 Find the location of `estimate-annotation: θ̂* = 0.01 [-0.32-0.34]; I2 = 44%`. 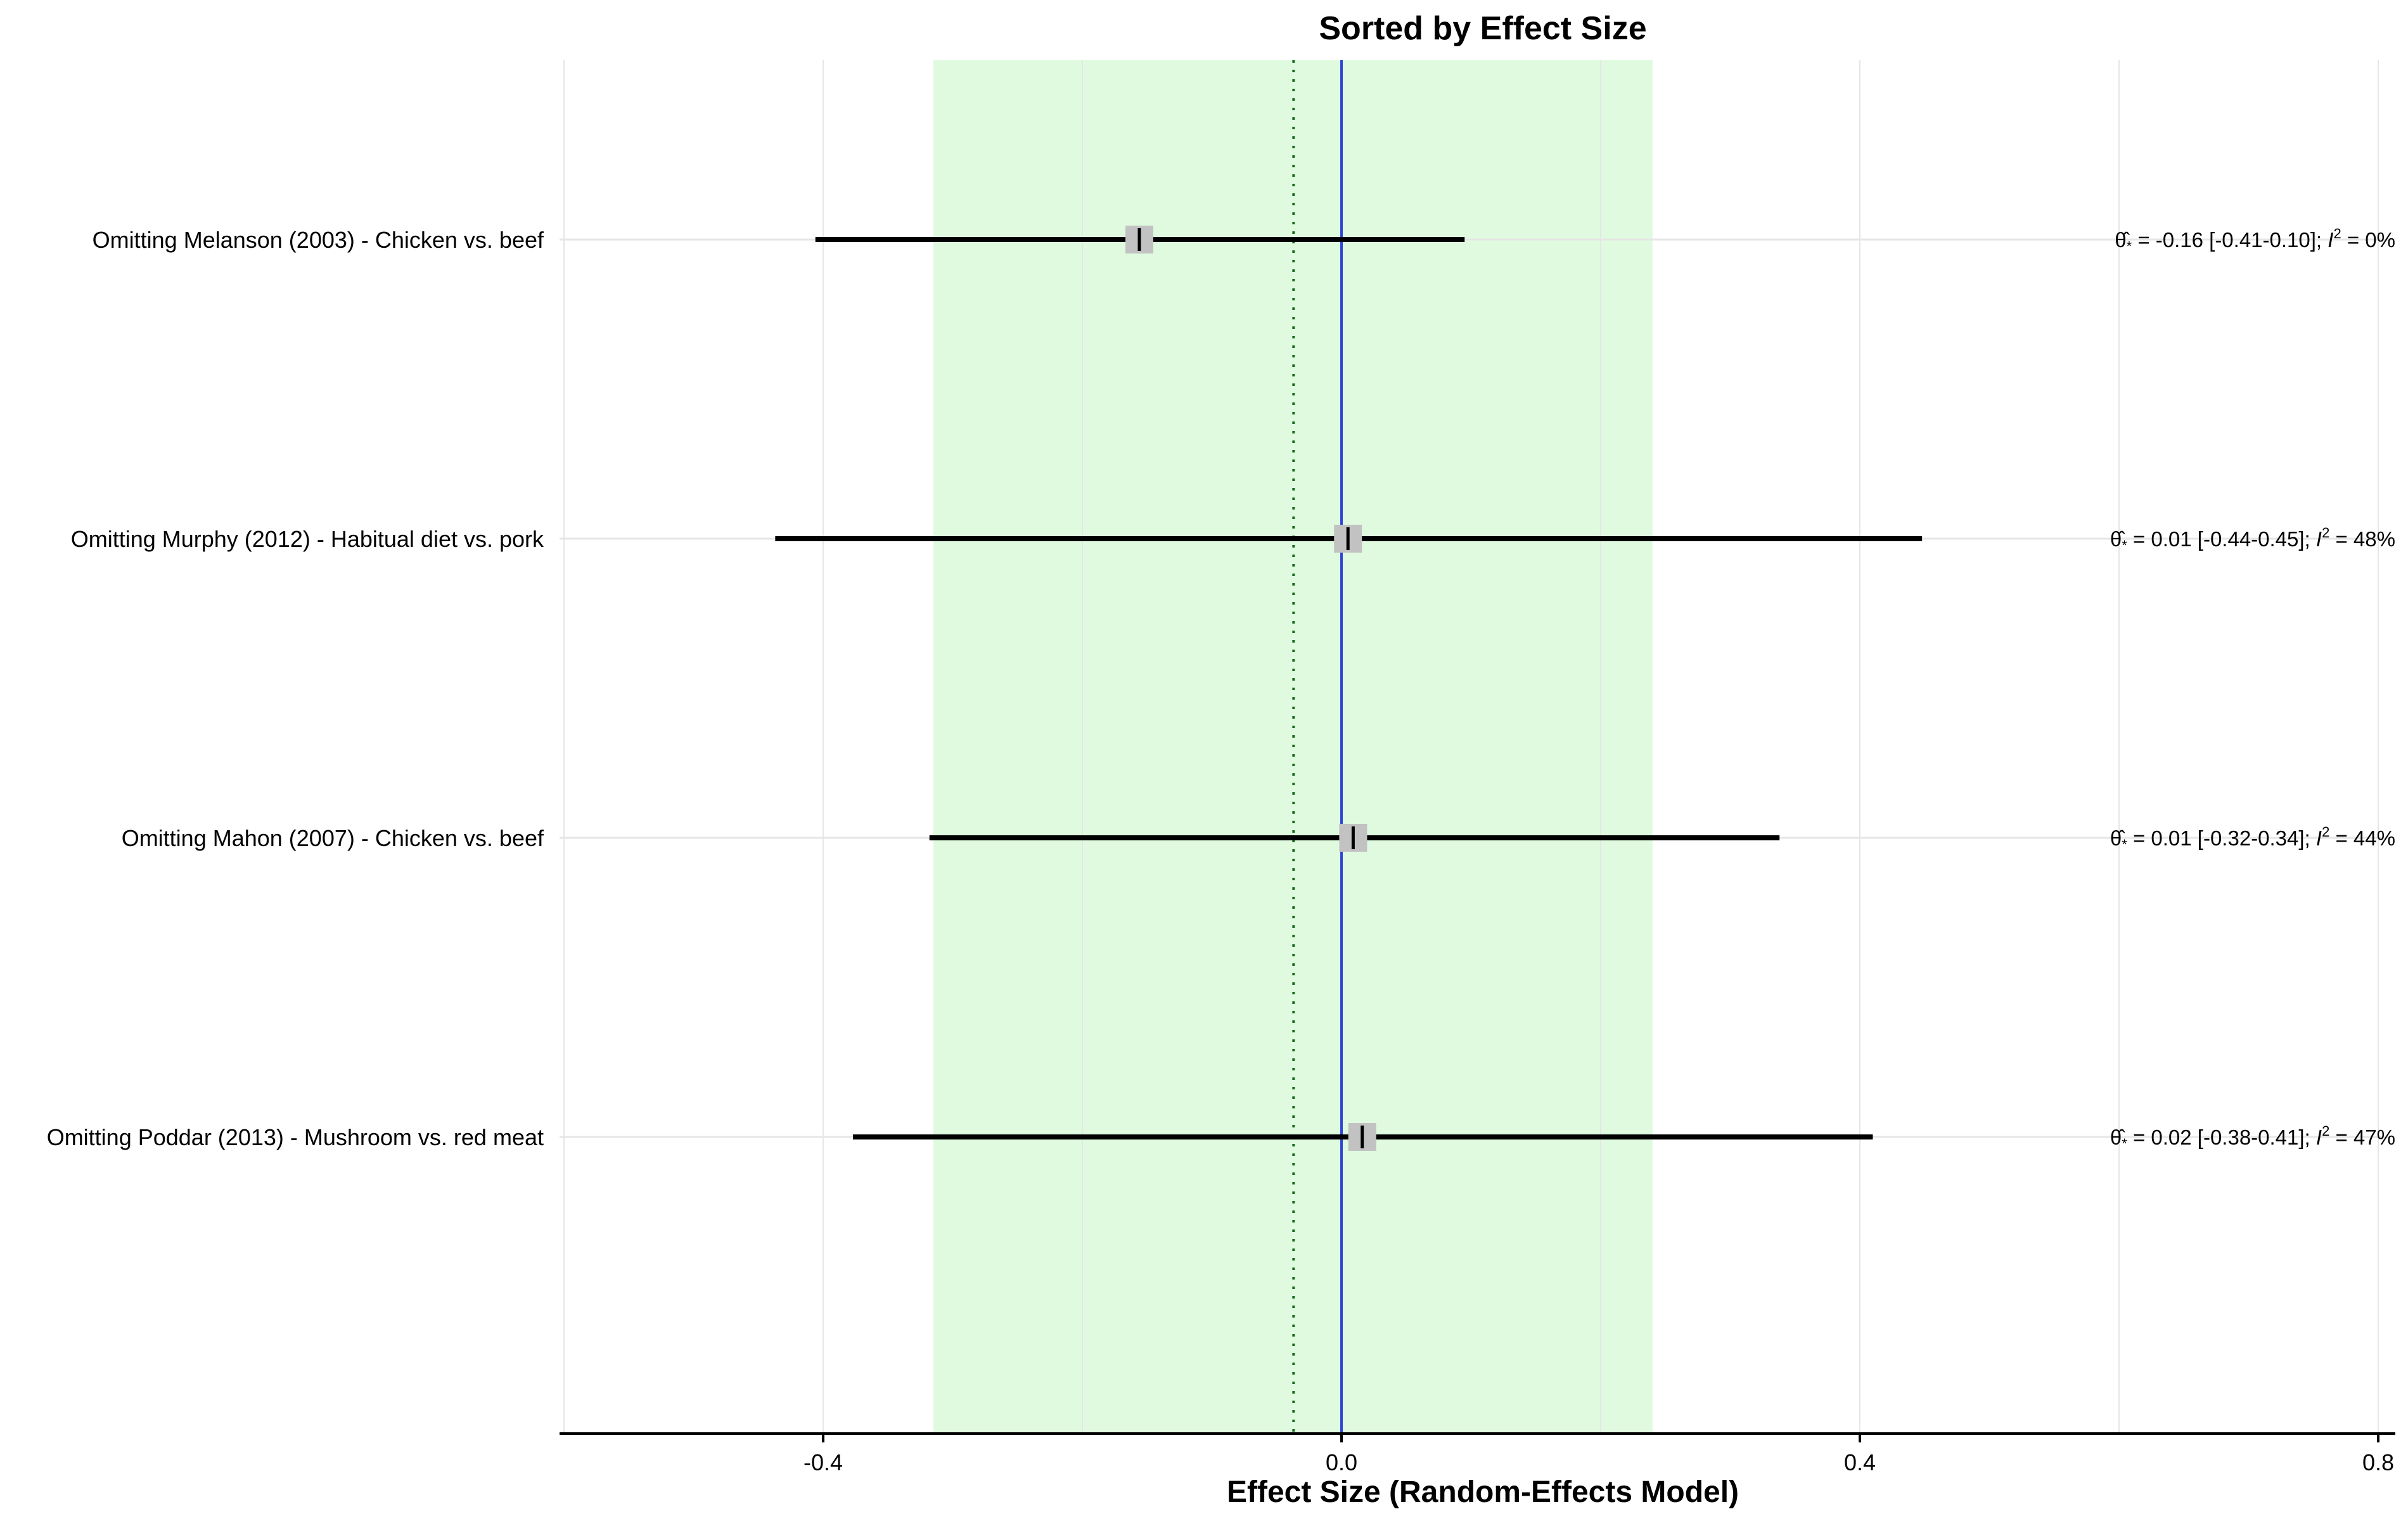

estimate-annotation: θ̂* = 0.01 [-0.32-0.34]; I2 = 44% is located at coordinates (2252, 838).